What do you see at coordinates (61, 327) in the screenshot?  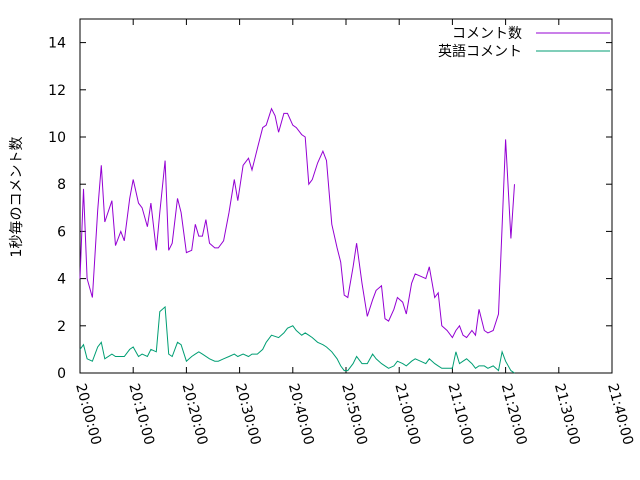 I see `y-tick-label: 2` at bounding box center [61, 327].